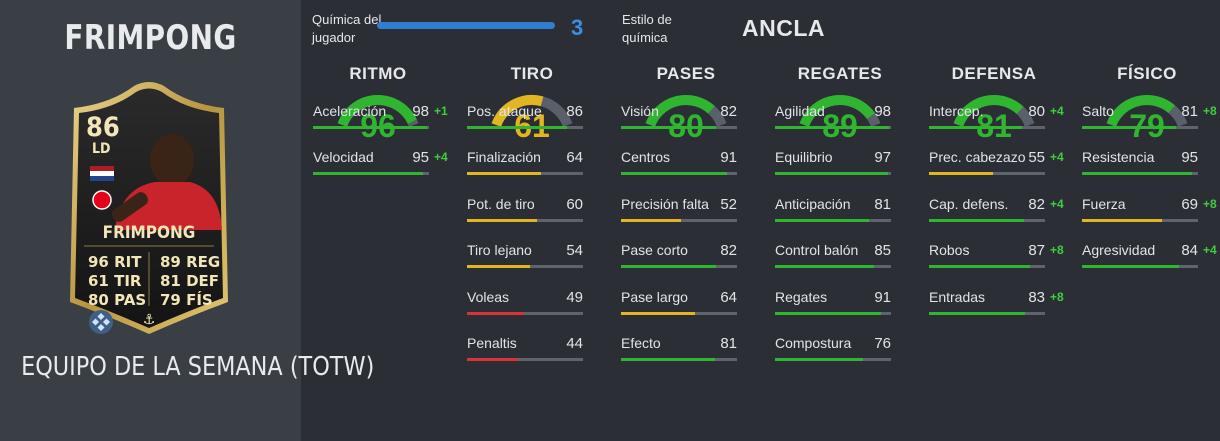 The width and height of the screenshot is (1220, 441). Describe the element at coordinates (539, 118) in the screenshot. I see `stat-row: Pos. ataque 86` at that location.